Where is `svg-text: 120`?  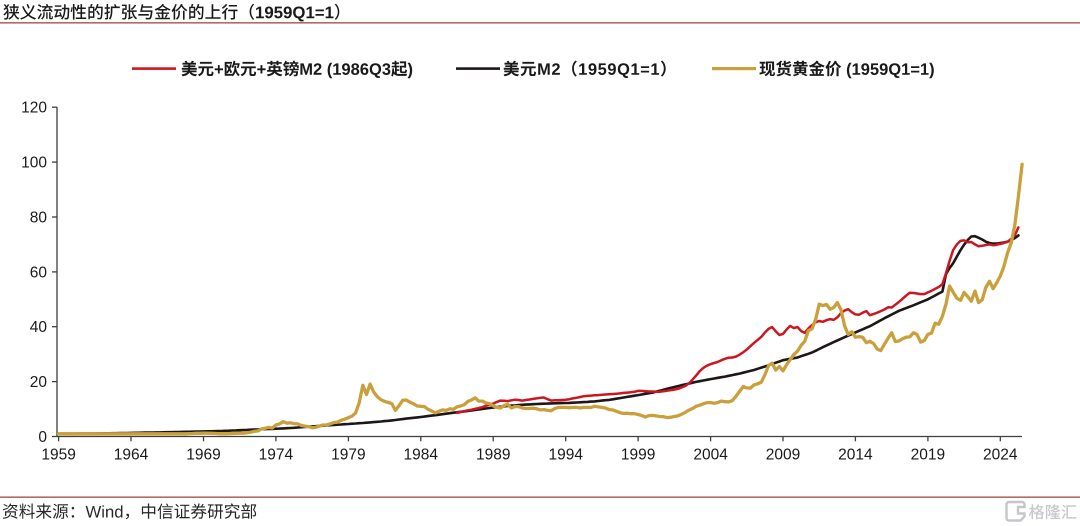
svg-text: 120 is located at coordinates (34, 108).